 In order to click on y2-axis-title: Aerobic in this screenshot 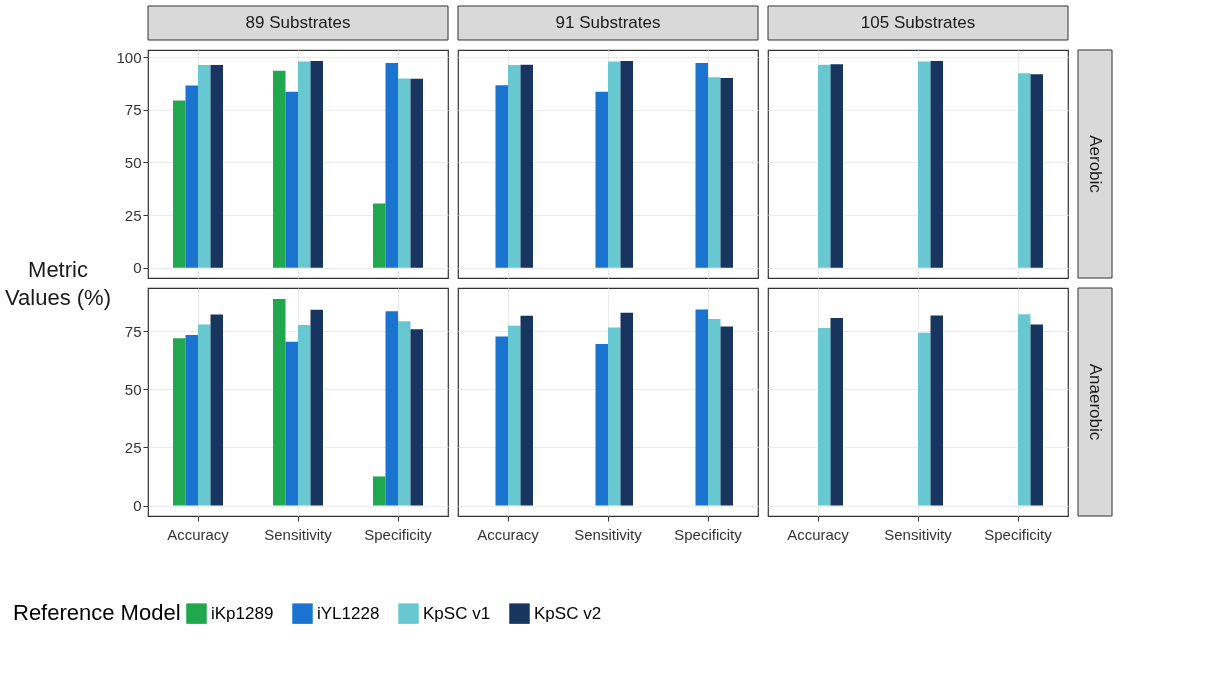, I will do `click(1095, 164)`.